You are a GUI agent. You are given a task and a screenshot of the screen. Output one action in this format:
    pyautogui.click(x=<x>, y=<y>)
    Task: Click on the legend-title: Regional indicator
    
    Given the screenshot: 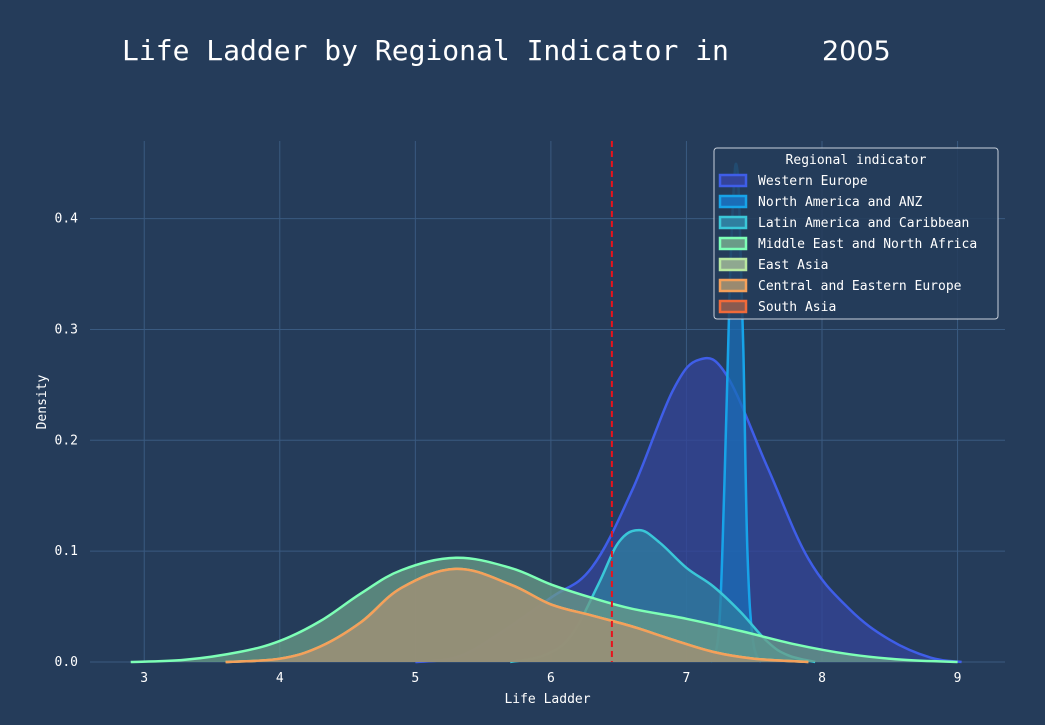 What is the action you would take?
    pyautogui.click(x=856, y=160)
    